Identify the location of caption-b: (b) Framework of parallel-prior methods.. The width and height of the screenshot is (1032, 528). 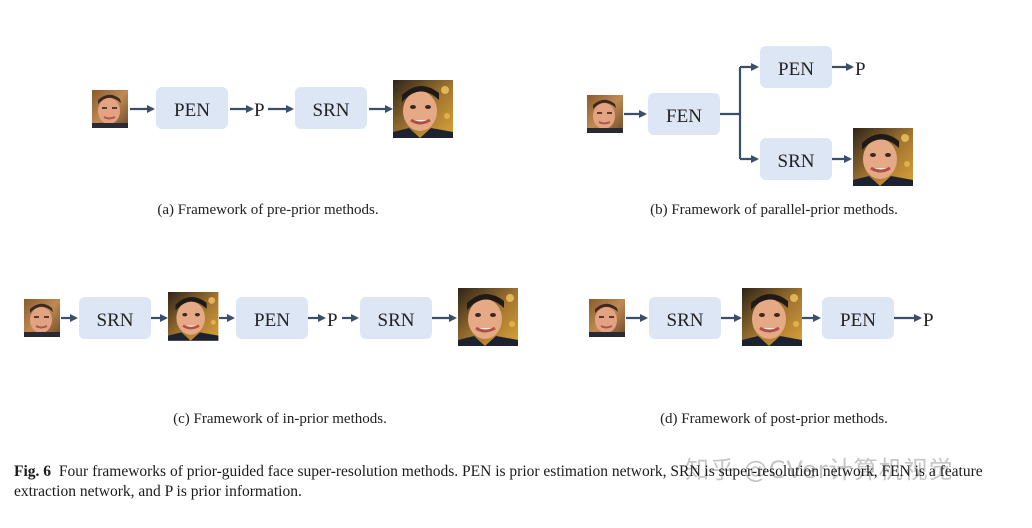
(774, 210).